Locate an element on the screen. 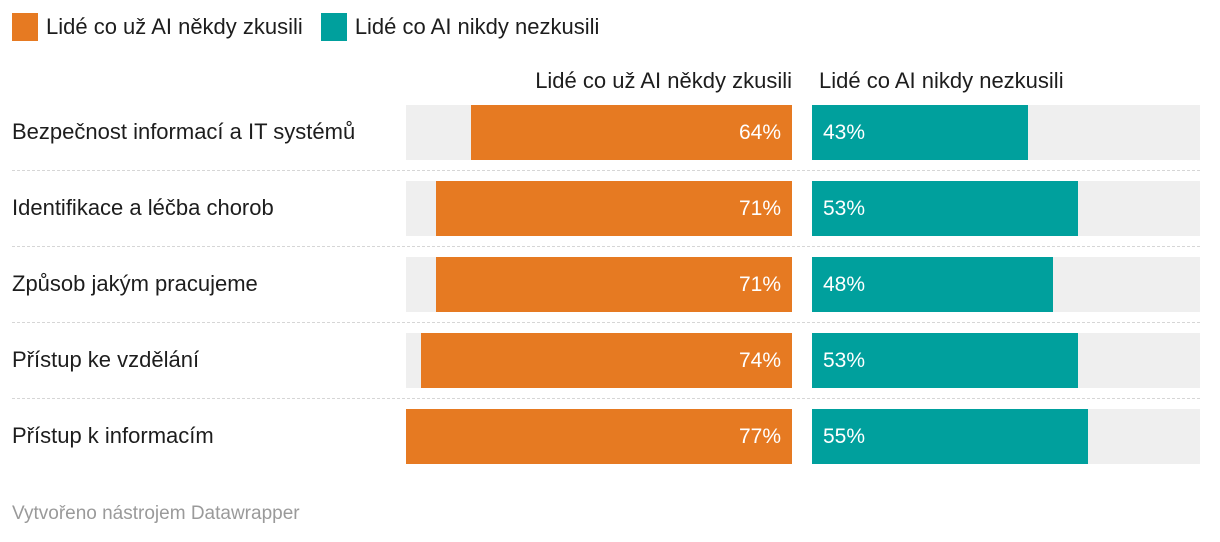  legend-label-never-tried: Lidé co AI nikdy nezkusili is located at coordinates (477, 26).